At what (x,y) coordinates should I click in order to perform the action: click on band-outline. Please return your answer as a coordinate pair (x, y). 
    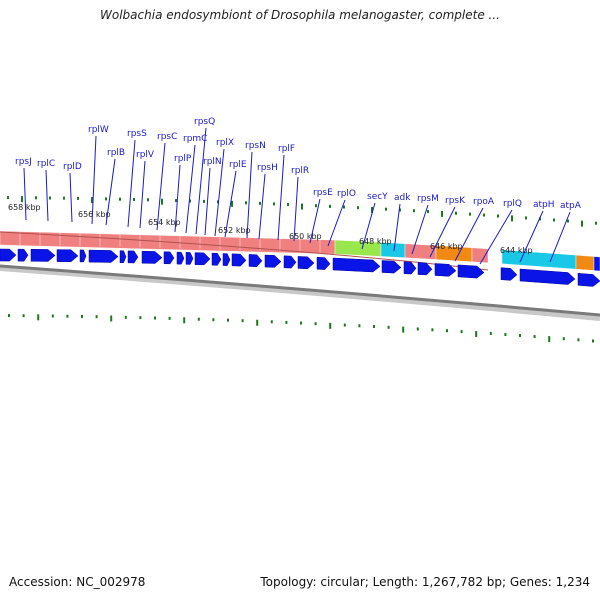
    Looking at the image, I should click on (244, 251).